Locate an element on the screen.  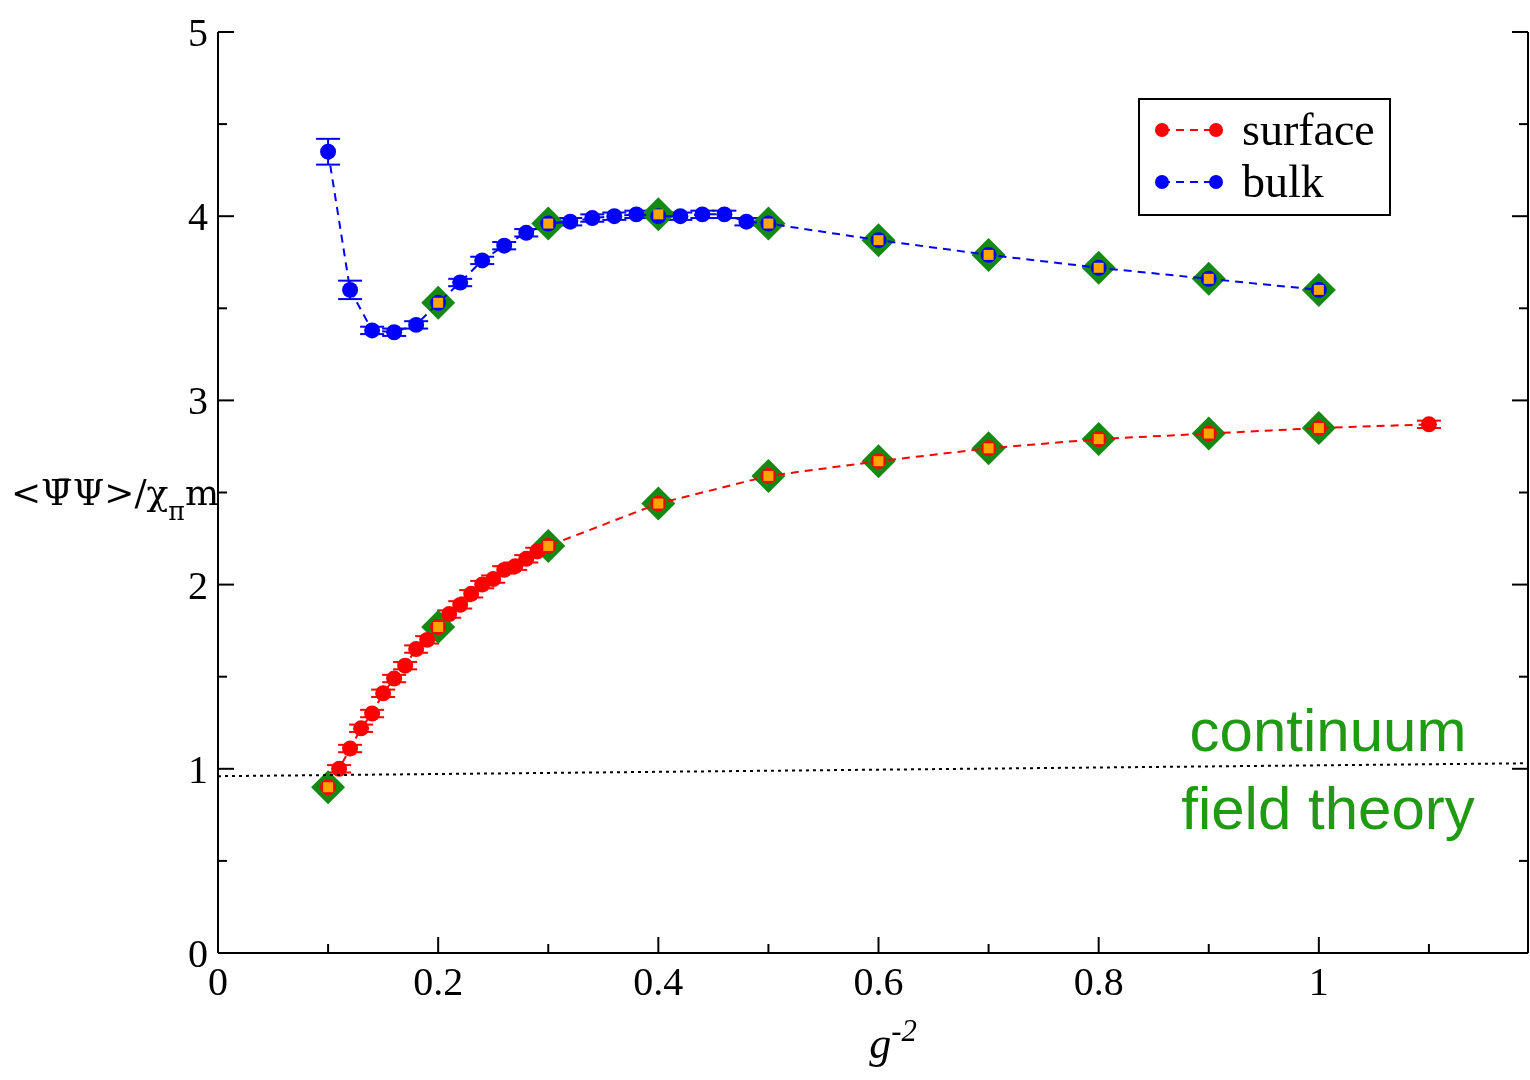
y-tick-label: 1 is located at coordinates (198, 769).